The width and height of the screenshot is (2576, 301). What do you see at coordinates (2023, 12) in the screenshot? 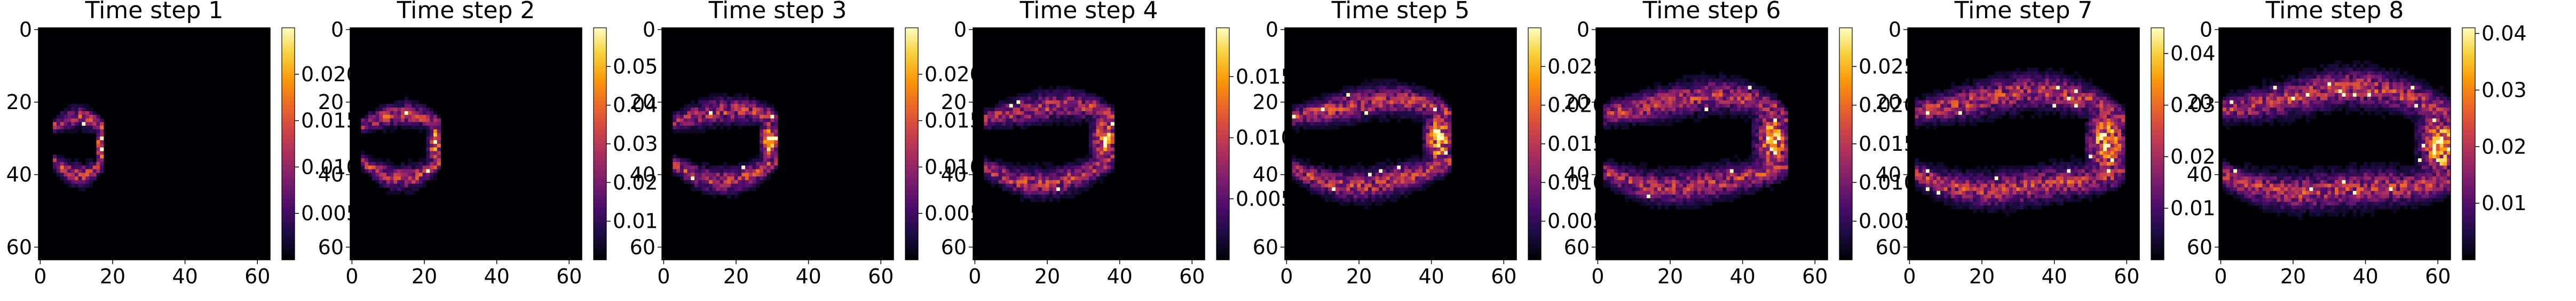
I see `panel-title: Time step 7` at bounding box center [2023, 12].